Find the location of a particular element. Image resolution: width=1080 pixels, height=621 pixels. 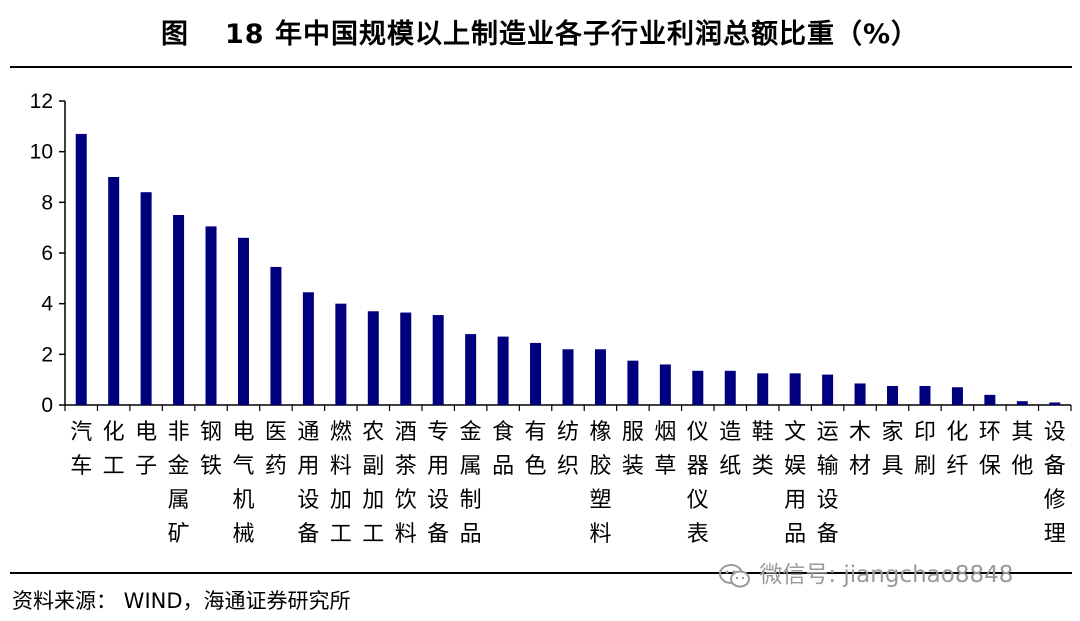

x-category-label: 农副加工 is located at coordinates (373, 483).